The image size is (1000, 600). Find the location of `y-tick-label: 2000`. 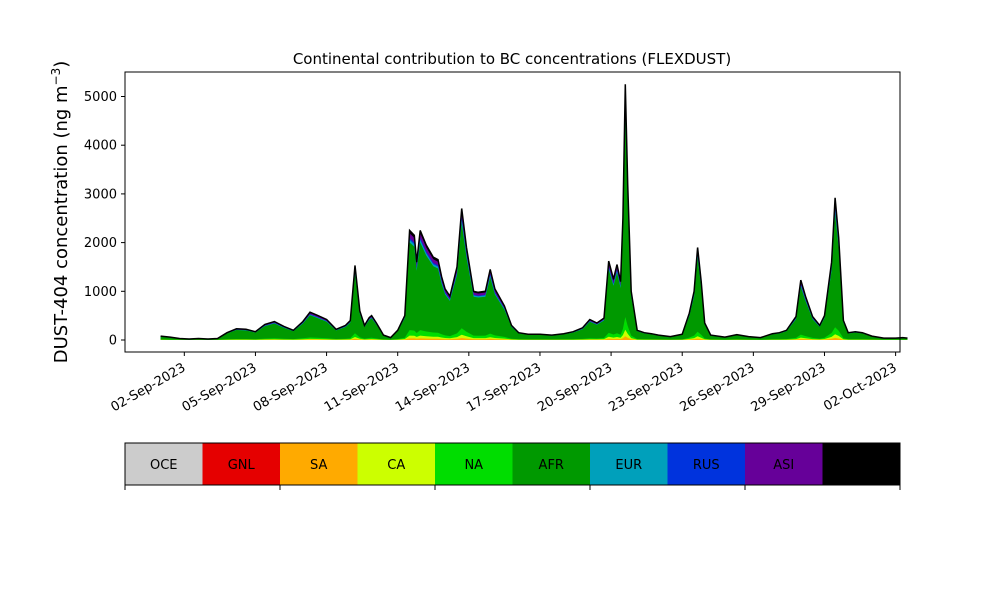

y-tick-label: 2000 is located at coordinates (100, 243).